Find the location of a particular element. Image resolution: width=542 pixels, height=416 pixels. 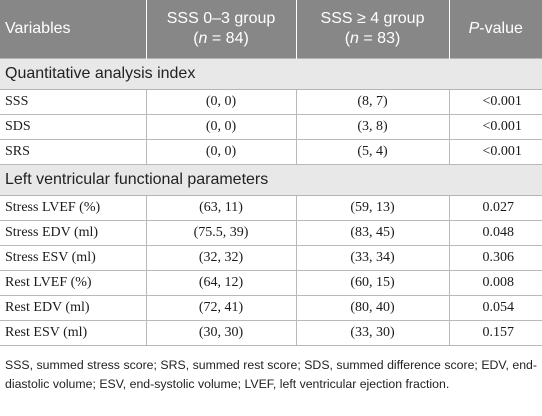

header-group-high-n-var: n is located at coordinates (354, 38).